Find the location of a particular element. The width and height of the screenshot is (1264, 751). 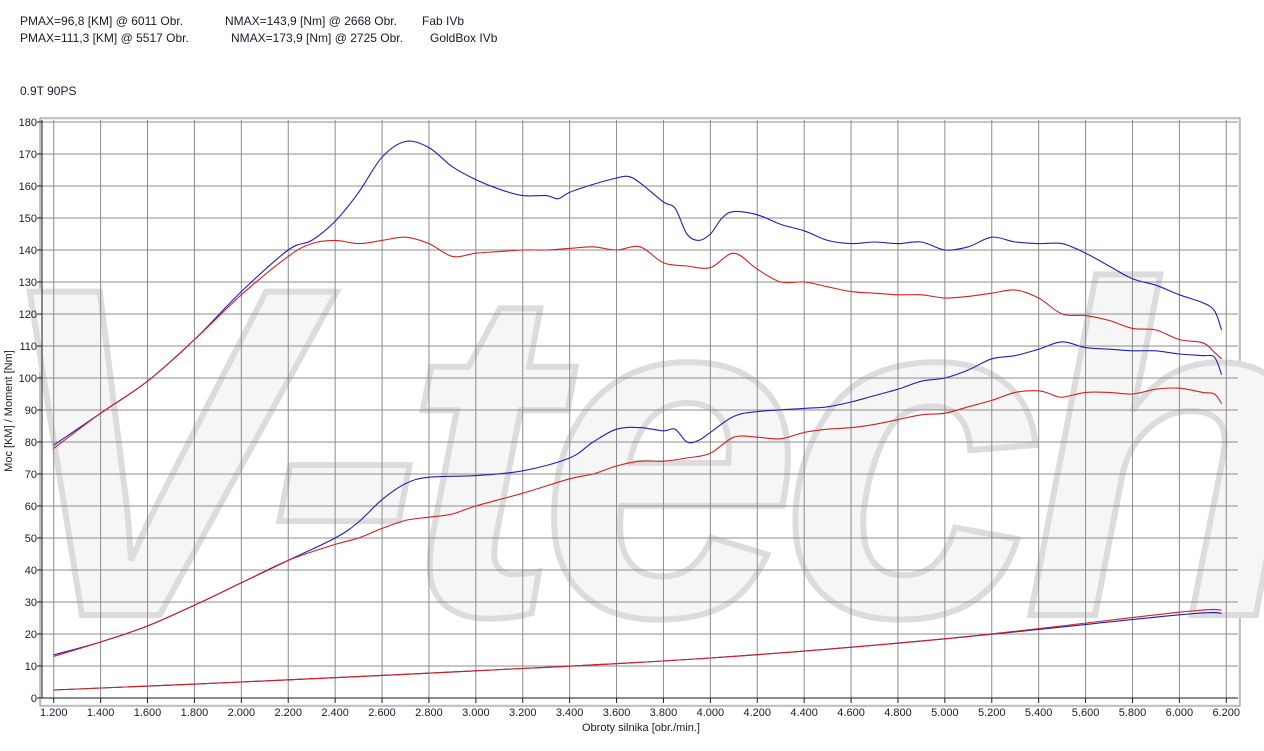

x-tick-label: 4.000 is located at coordinates (711, 713).